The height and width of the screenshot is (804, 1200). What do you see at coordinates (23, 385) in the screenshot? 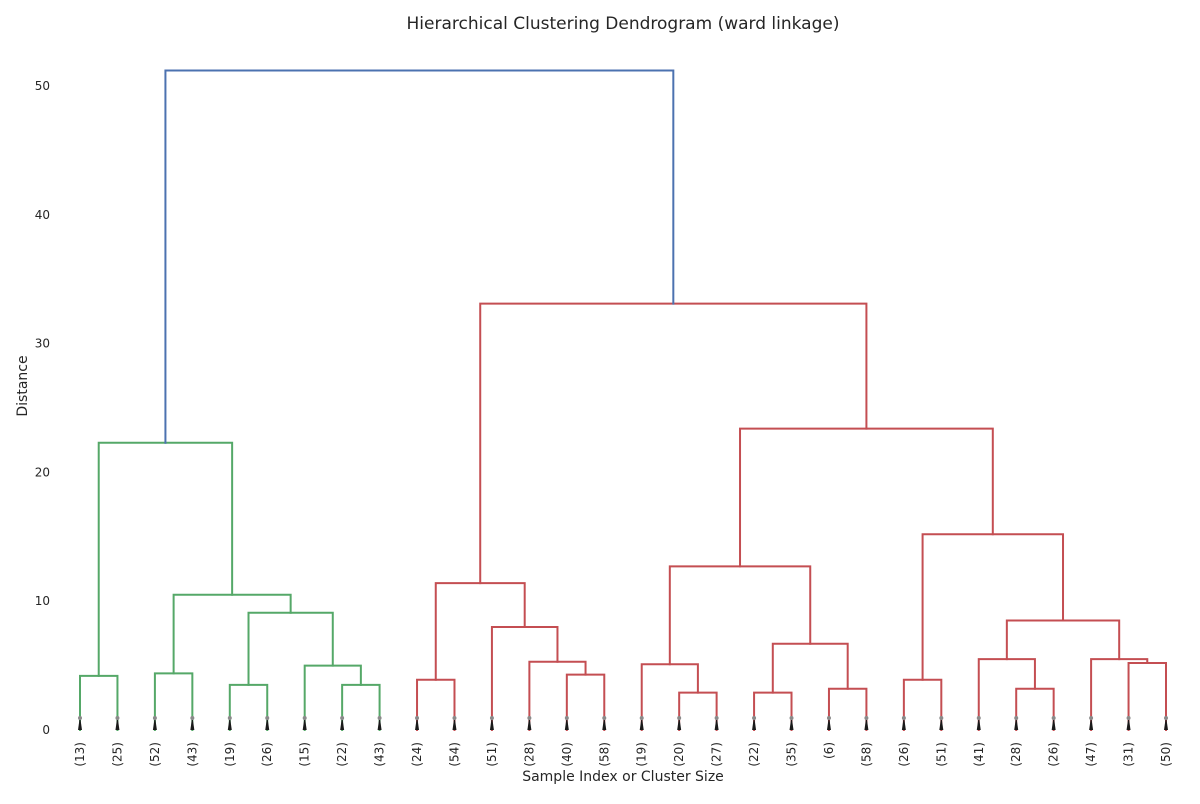
I see `y-axis-label: Distance` at bounding box center [23, 385].